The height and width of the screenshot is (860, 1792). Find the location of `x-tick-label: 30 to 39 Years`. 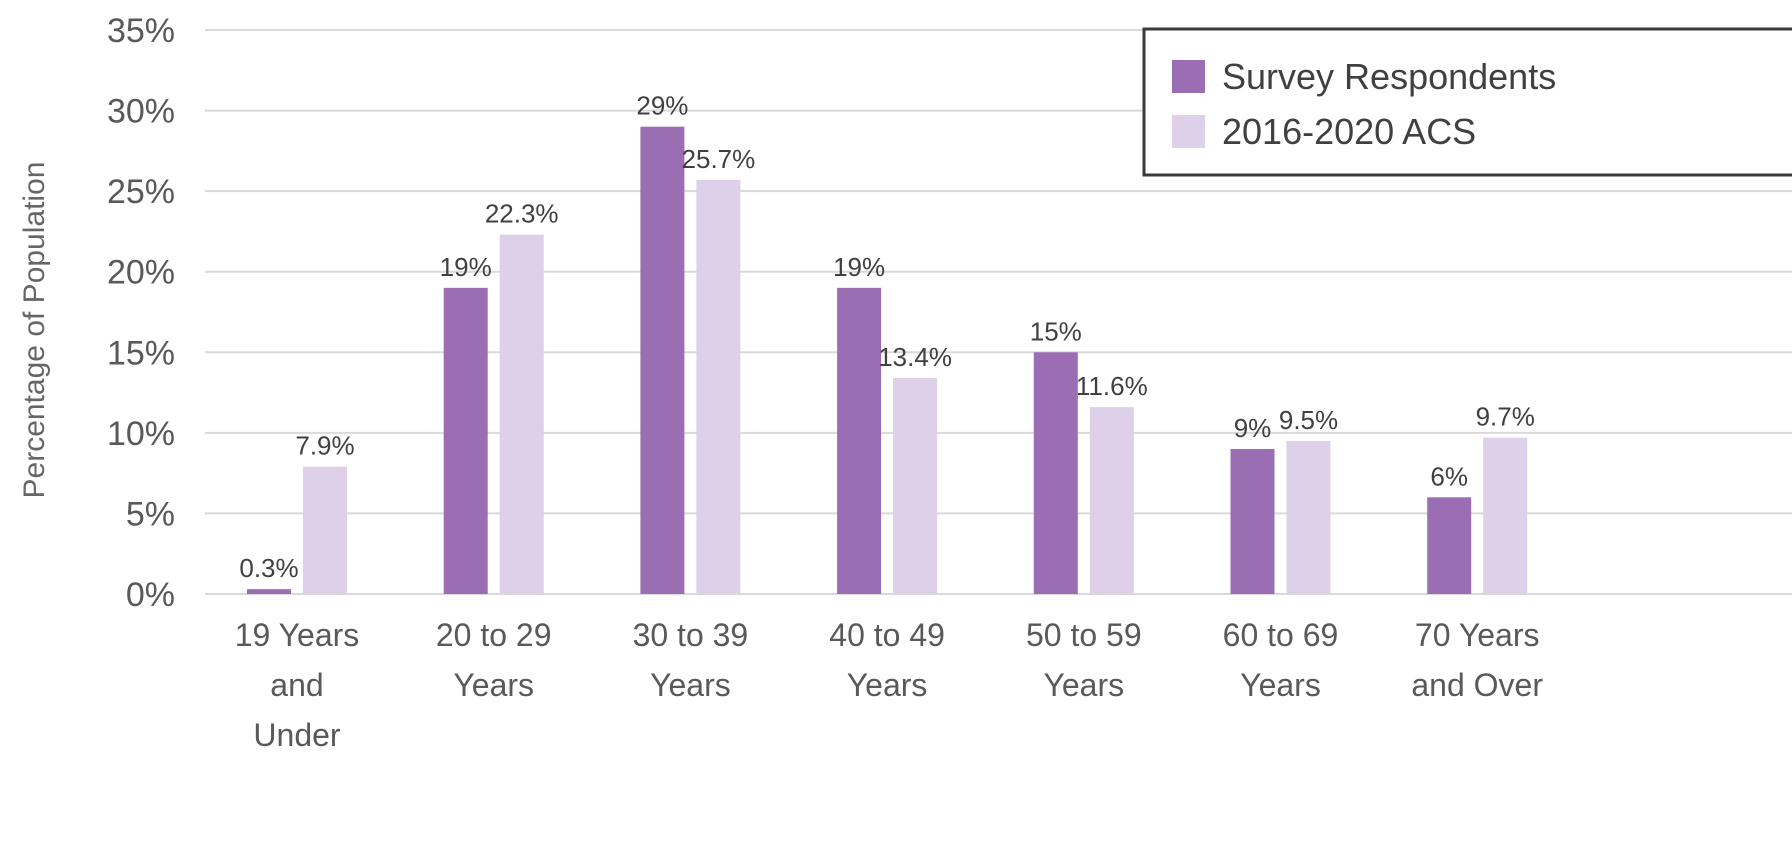

x-tick-label: 30 to 39 Years is located at coordinates (691, 660).